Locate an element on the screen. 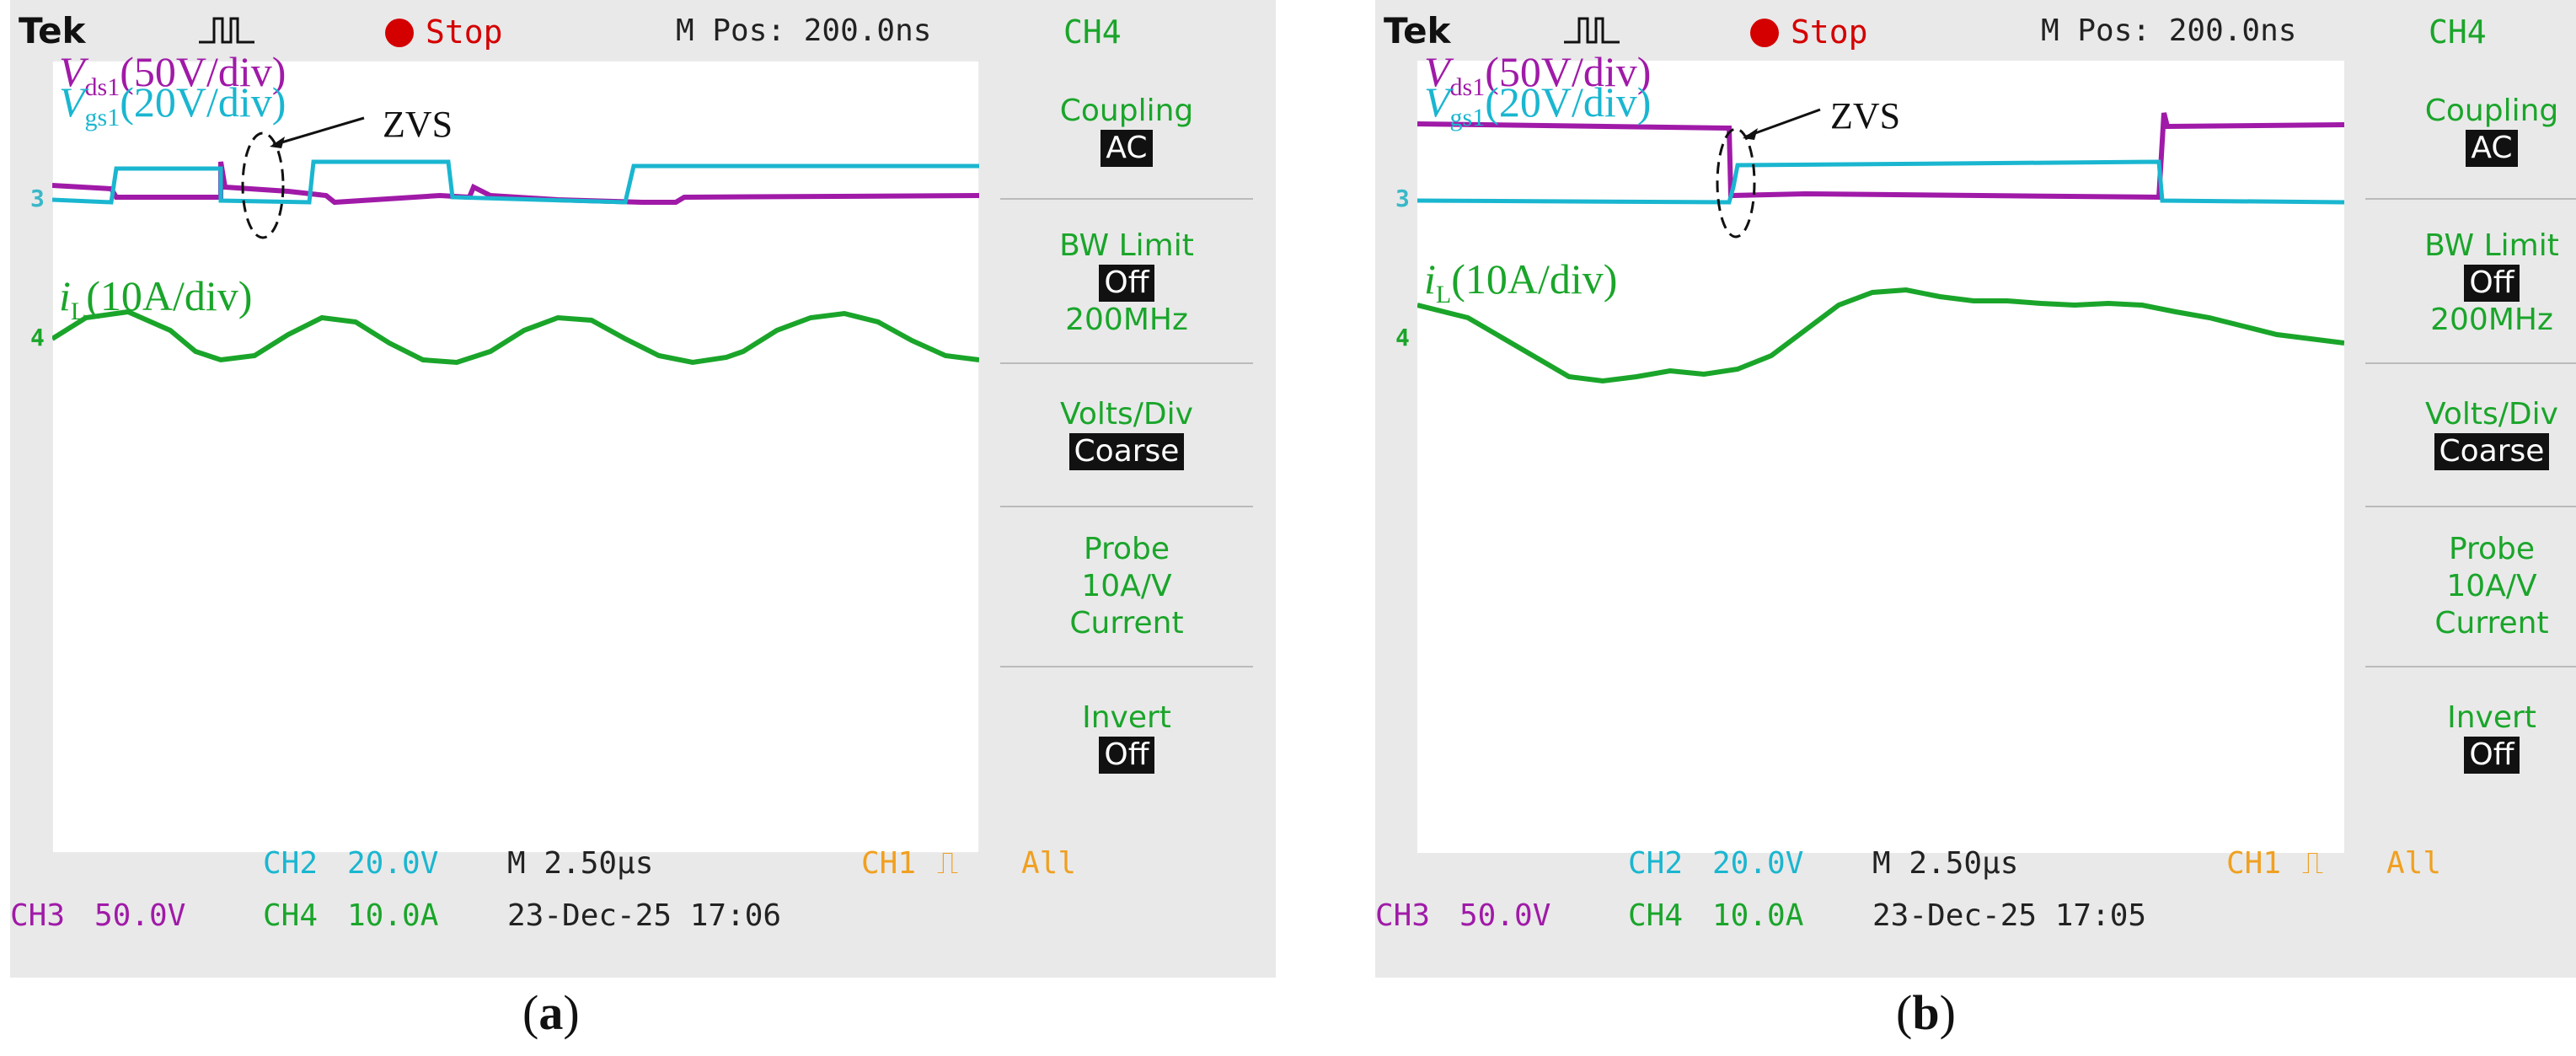 The image size is (2576, 1056). date-time: 23-Dec-25 17:06 is located at coordinates (645, 915).